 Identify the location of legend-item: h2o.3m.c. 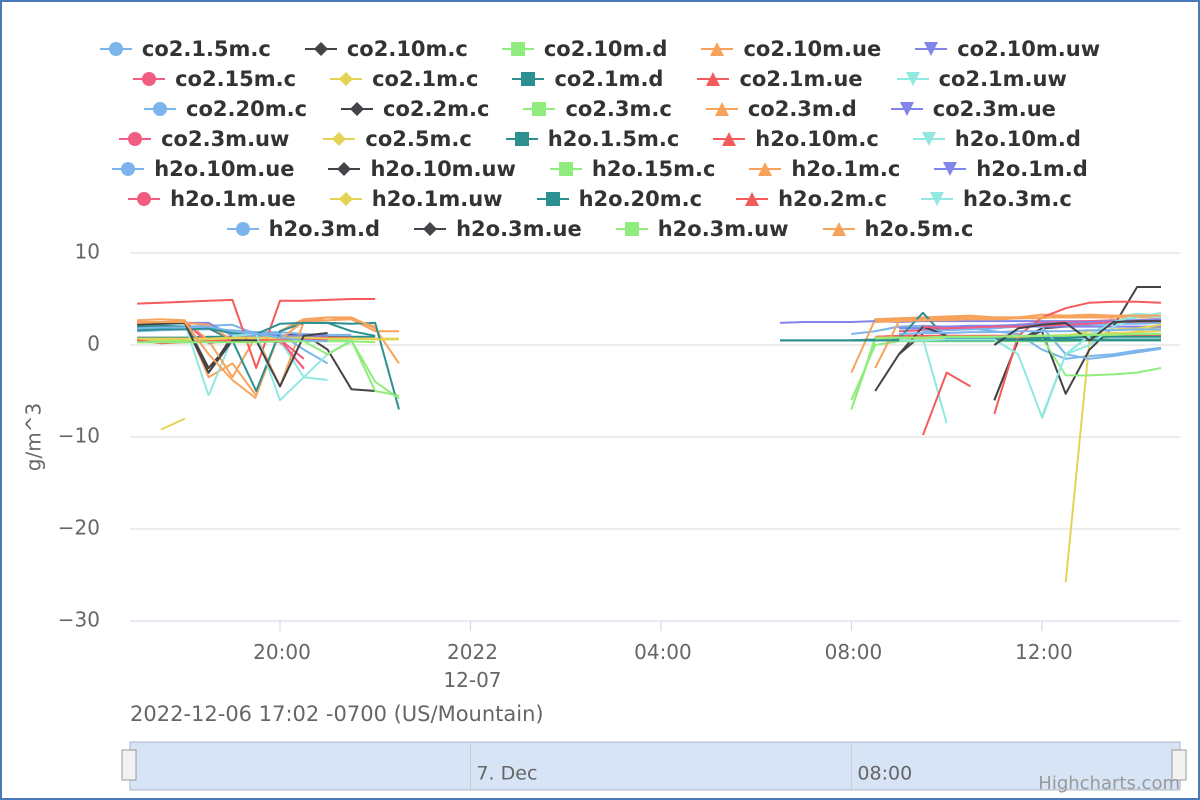
(996, 199).